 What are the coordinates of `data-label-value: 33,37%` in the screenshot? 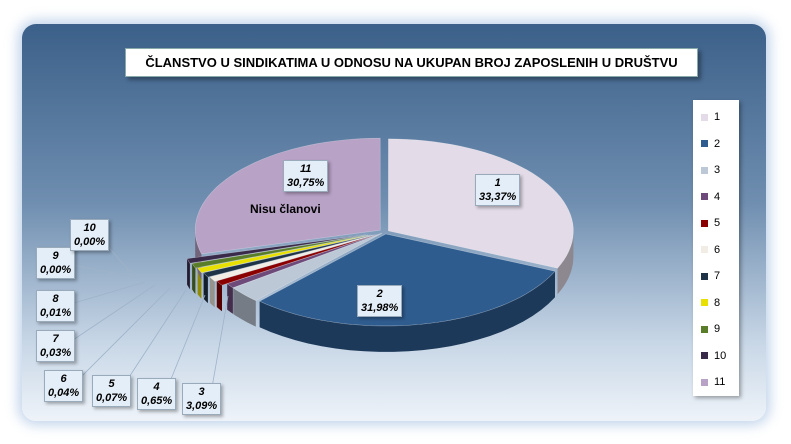 It's located at (498, 197).